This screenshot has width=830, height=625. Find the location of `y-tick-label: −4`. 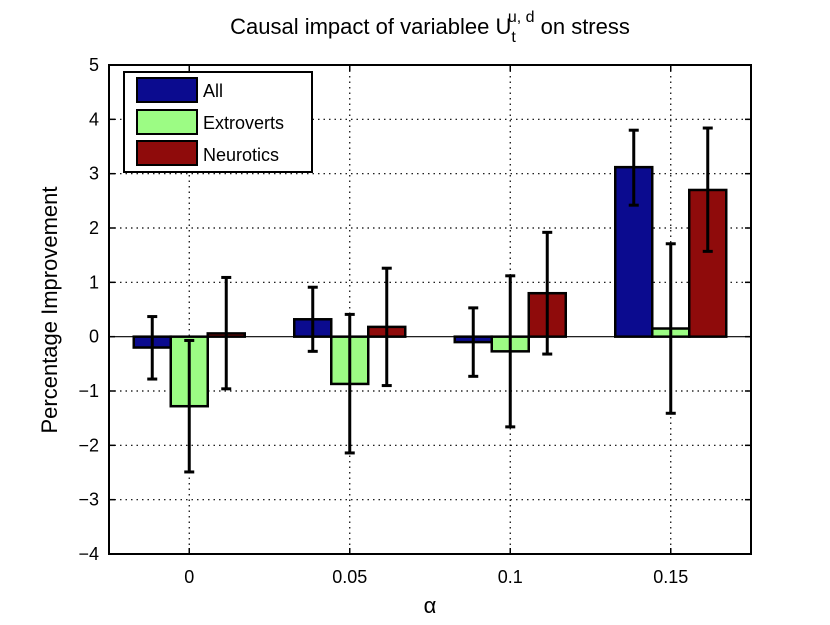

y-tick-label: −4 is located at coordinates (88, 554).